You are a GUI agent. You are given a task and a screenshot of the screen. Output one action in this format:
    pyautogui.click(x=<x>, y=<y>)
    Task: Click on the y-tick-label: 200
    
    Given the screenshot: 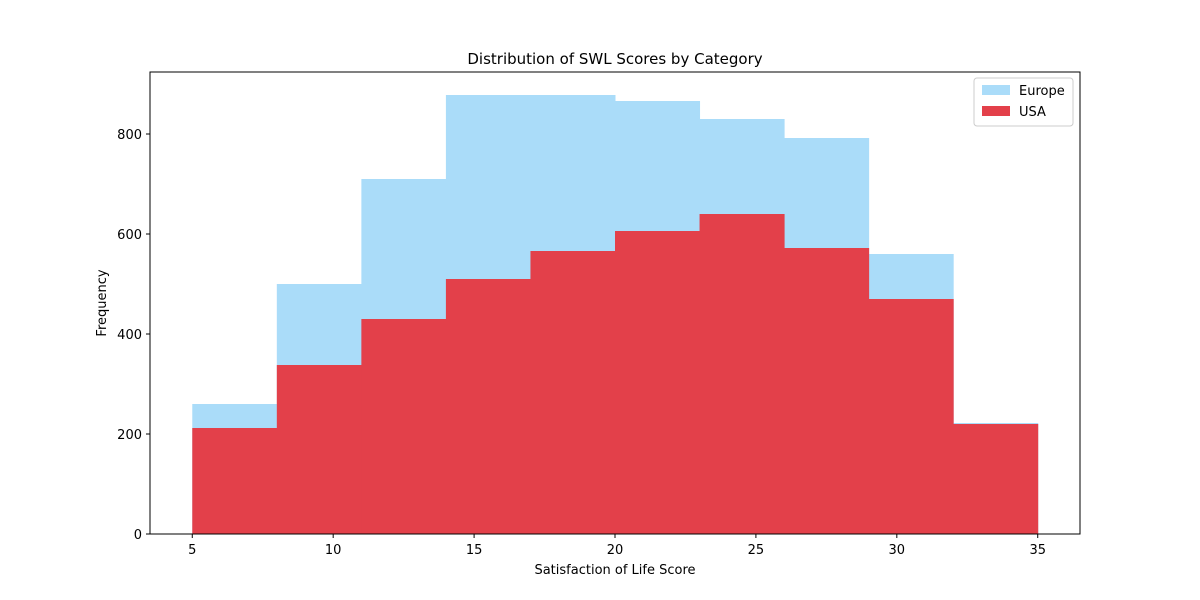 What is the action you would take?
    pyautogui.click(x=129, y=435)
    